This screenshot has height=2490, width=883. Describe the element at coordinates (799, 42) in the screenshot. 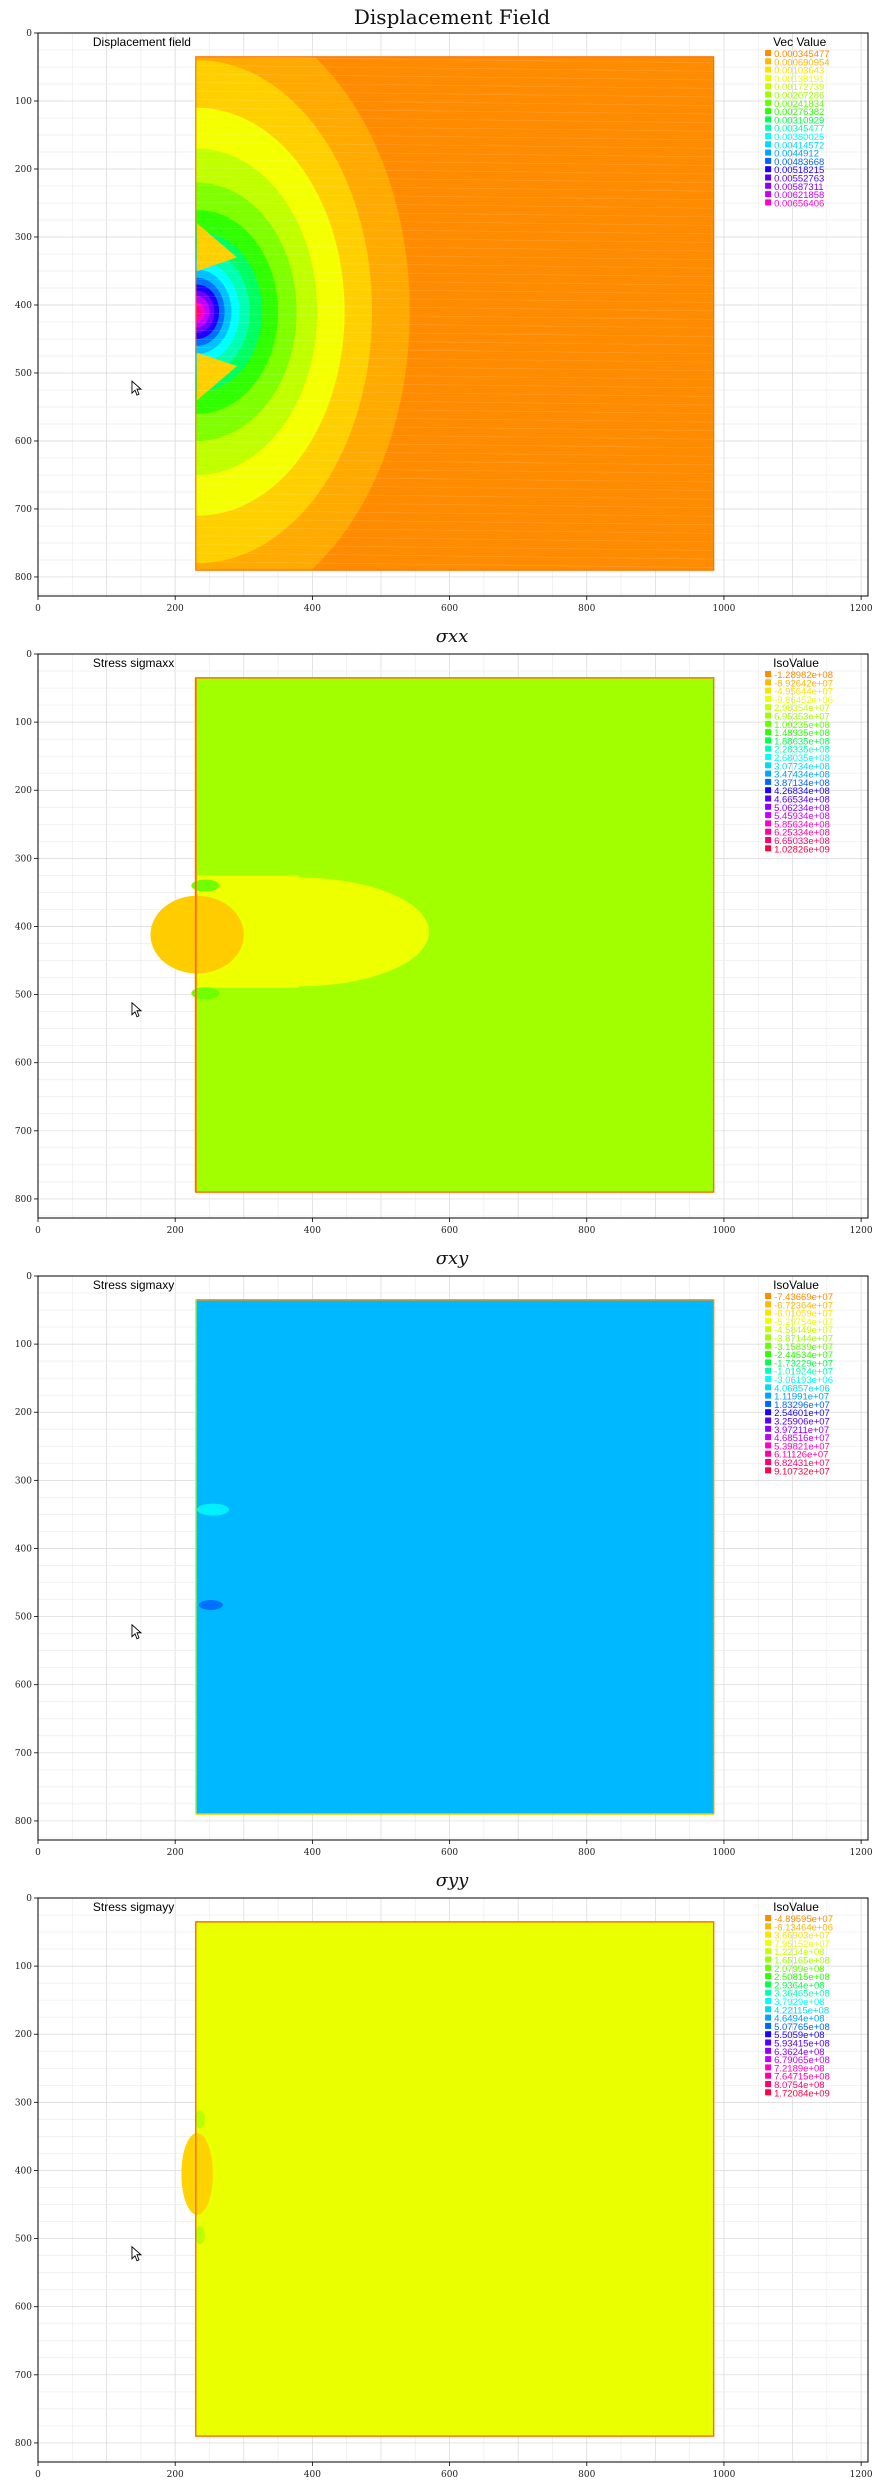

I see `legend-title: Vec Value` at that location.